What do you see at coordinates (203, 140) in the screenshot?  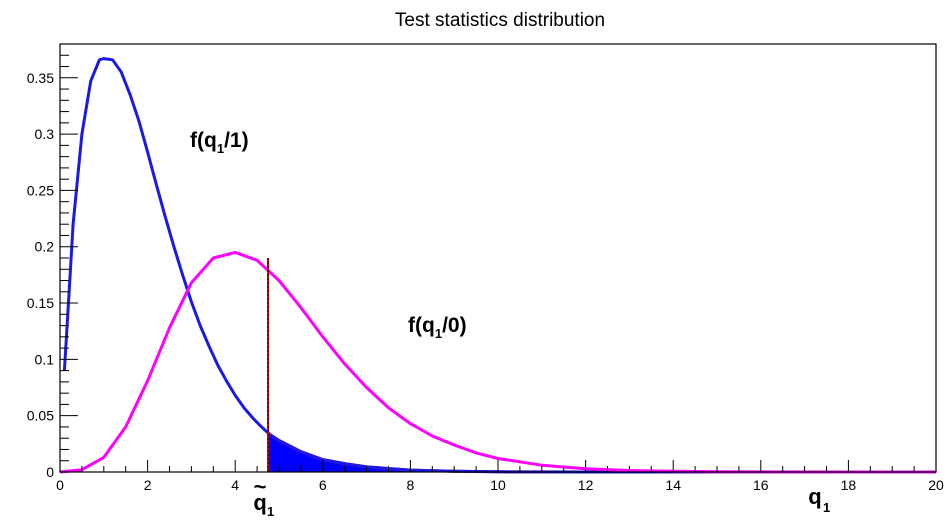 I see `curve-label-f-q1-1-main: f(q` at bounding box center [203, 140].